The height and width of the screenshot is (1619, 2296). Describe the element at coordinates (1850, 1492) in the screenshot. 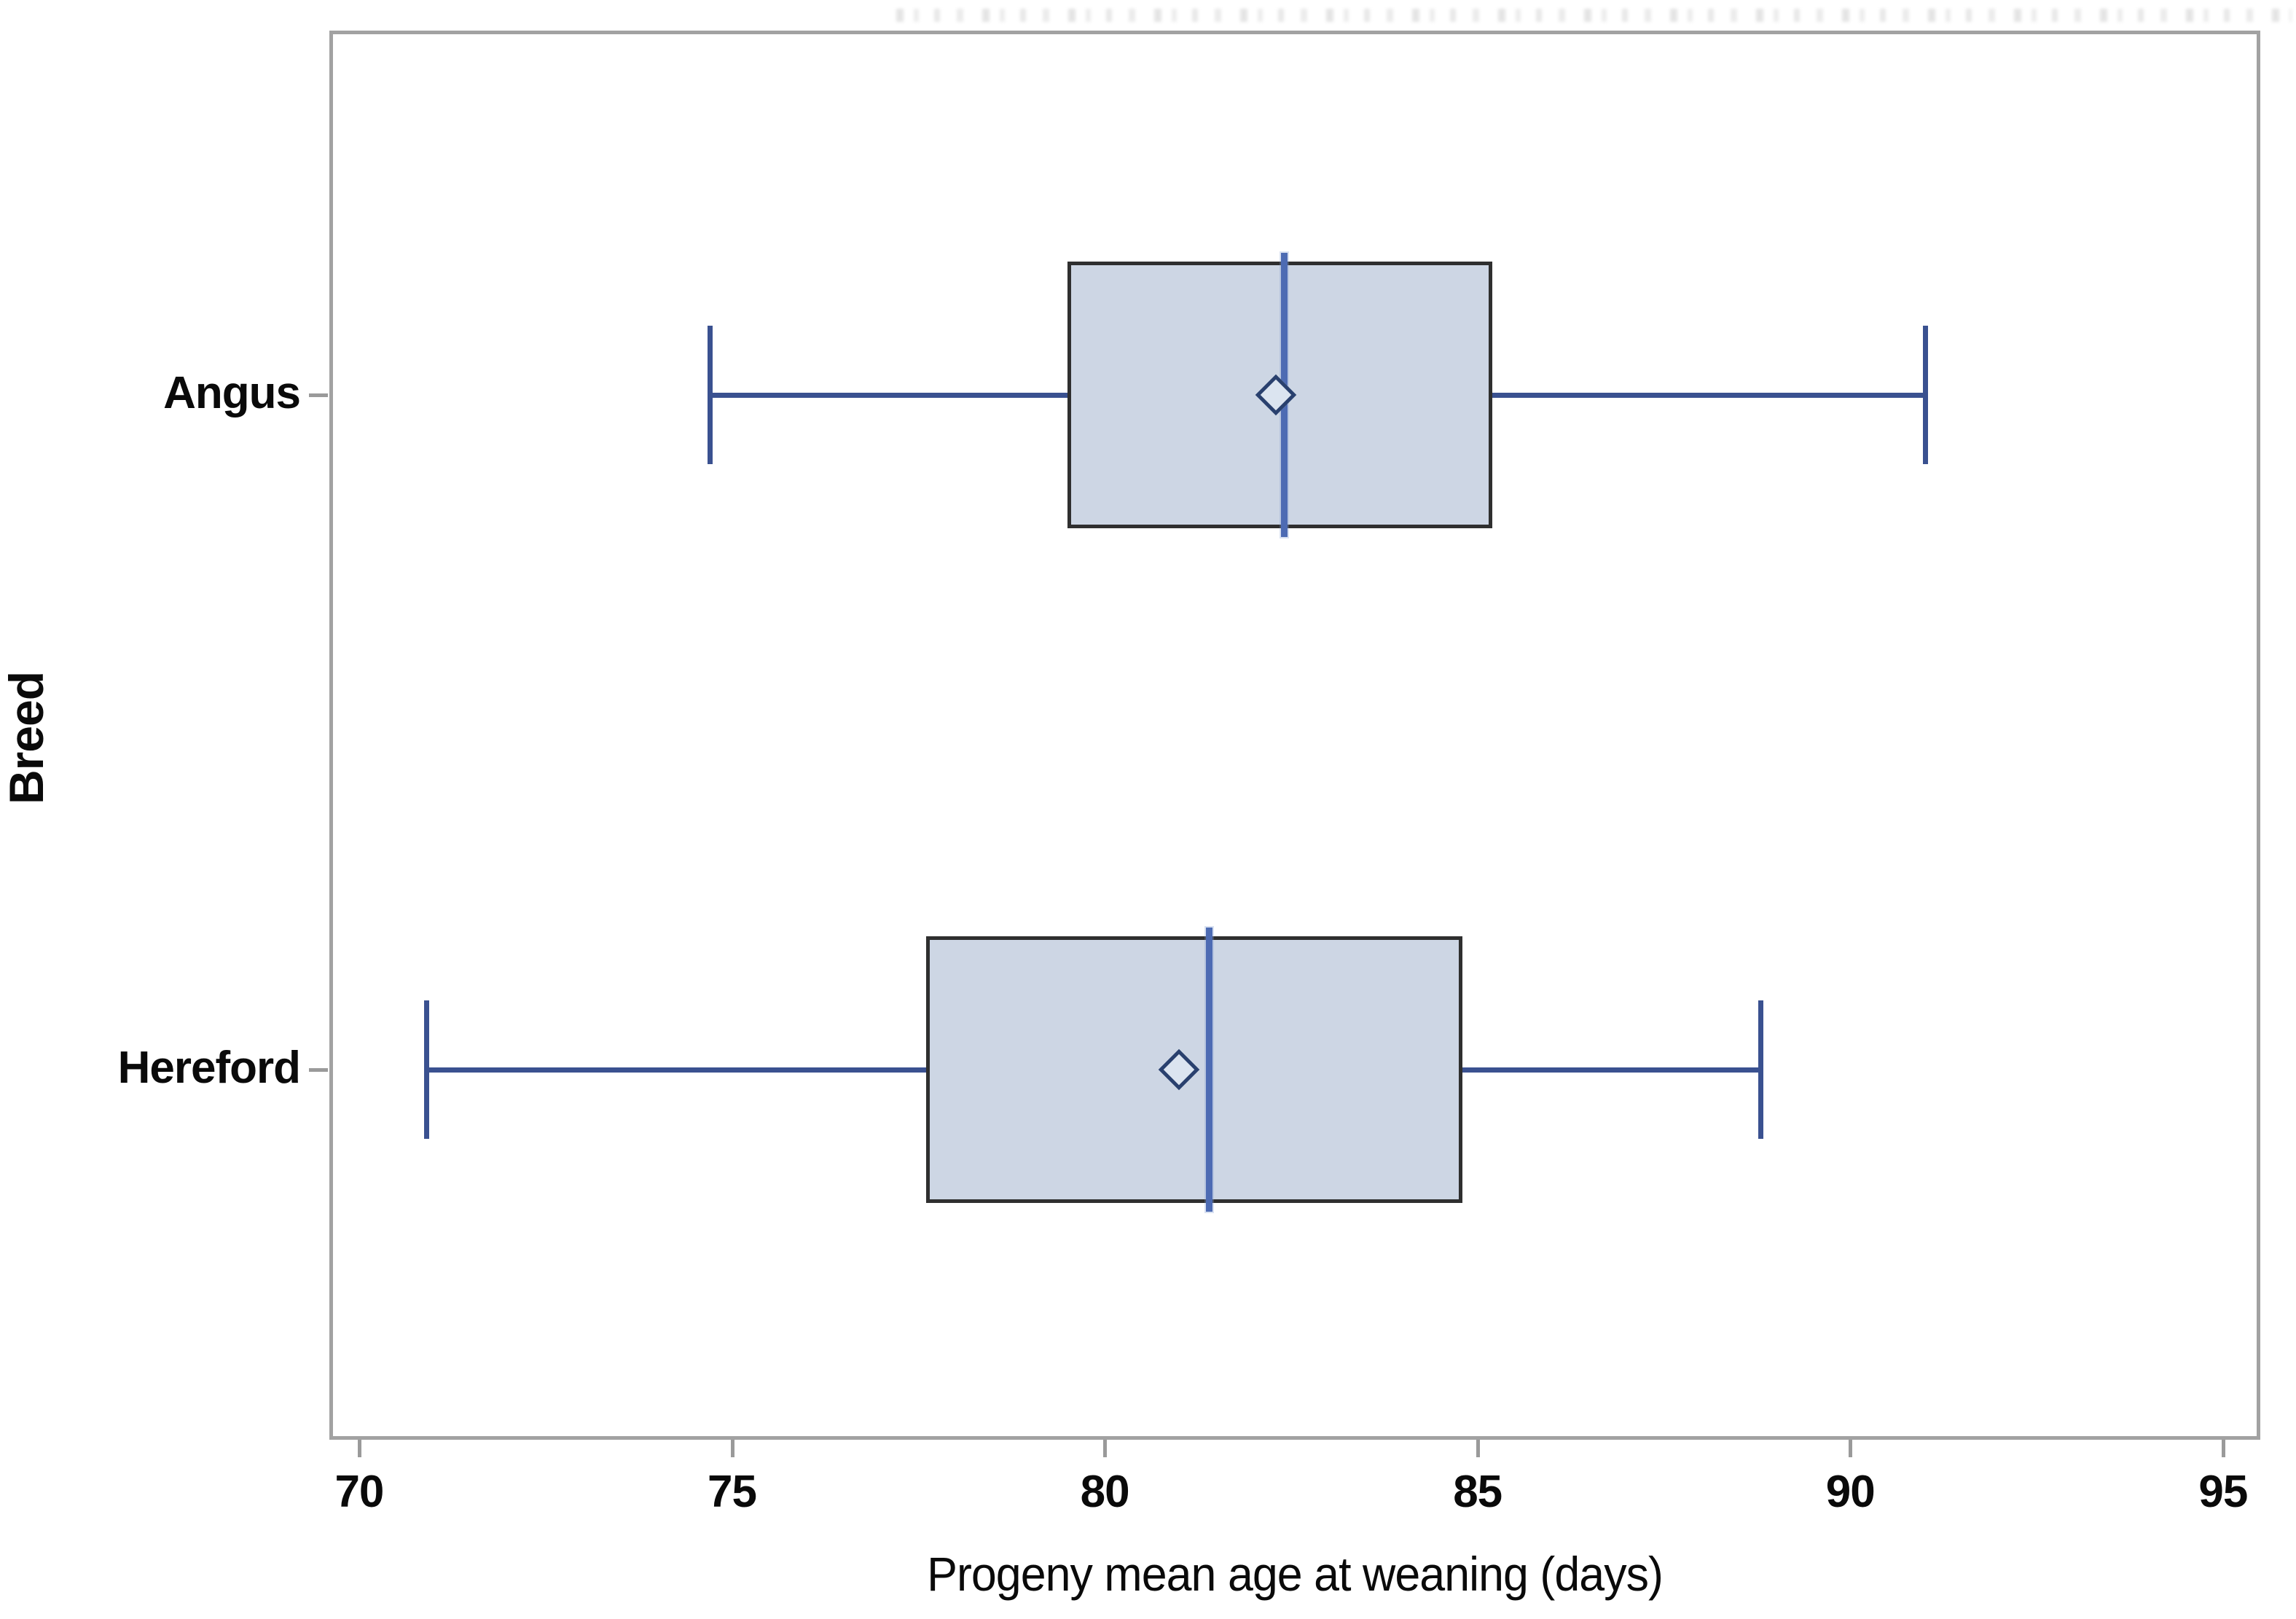

I see `x-tick-label-90: 90` at that location.